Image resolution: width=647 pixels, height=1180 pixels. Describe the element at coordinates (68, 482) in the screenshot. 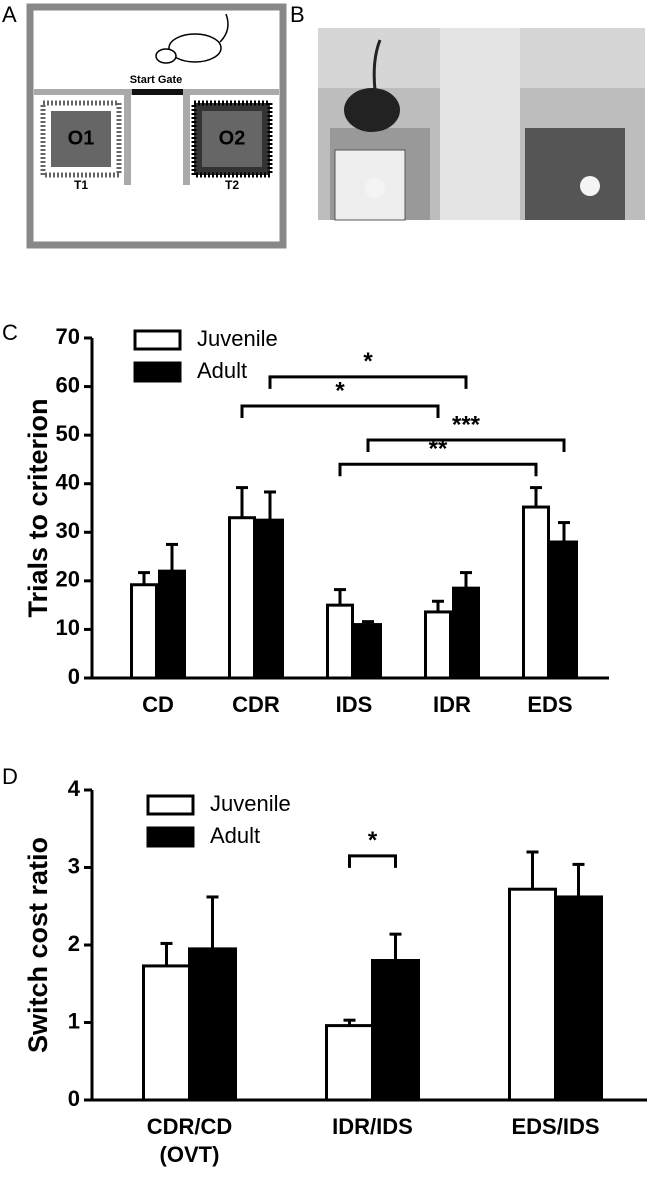

I see `y-tick-label: 40` at that location.